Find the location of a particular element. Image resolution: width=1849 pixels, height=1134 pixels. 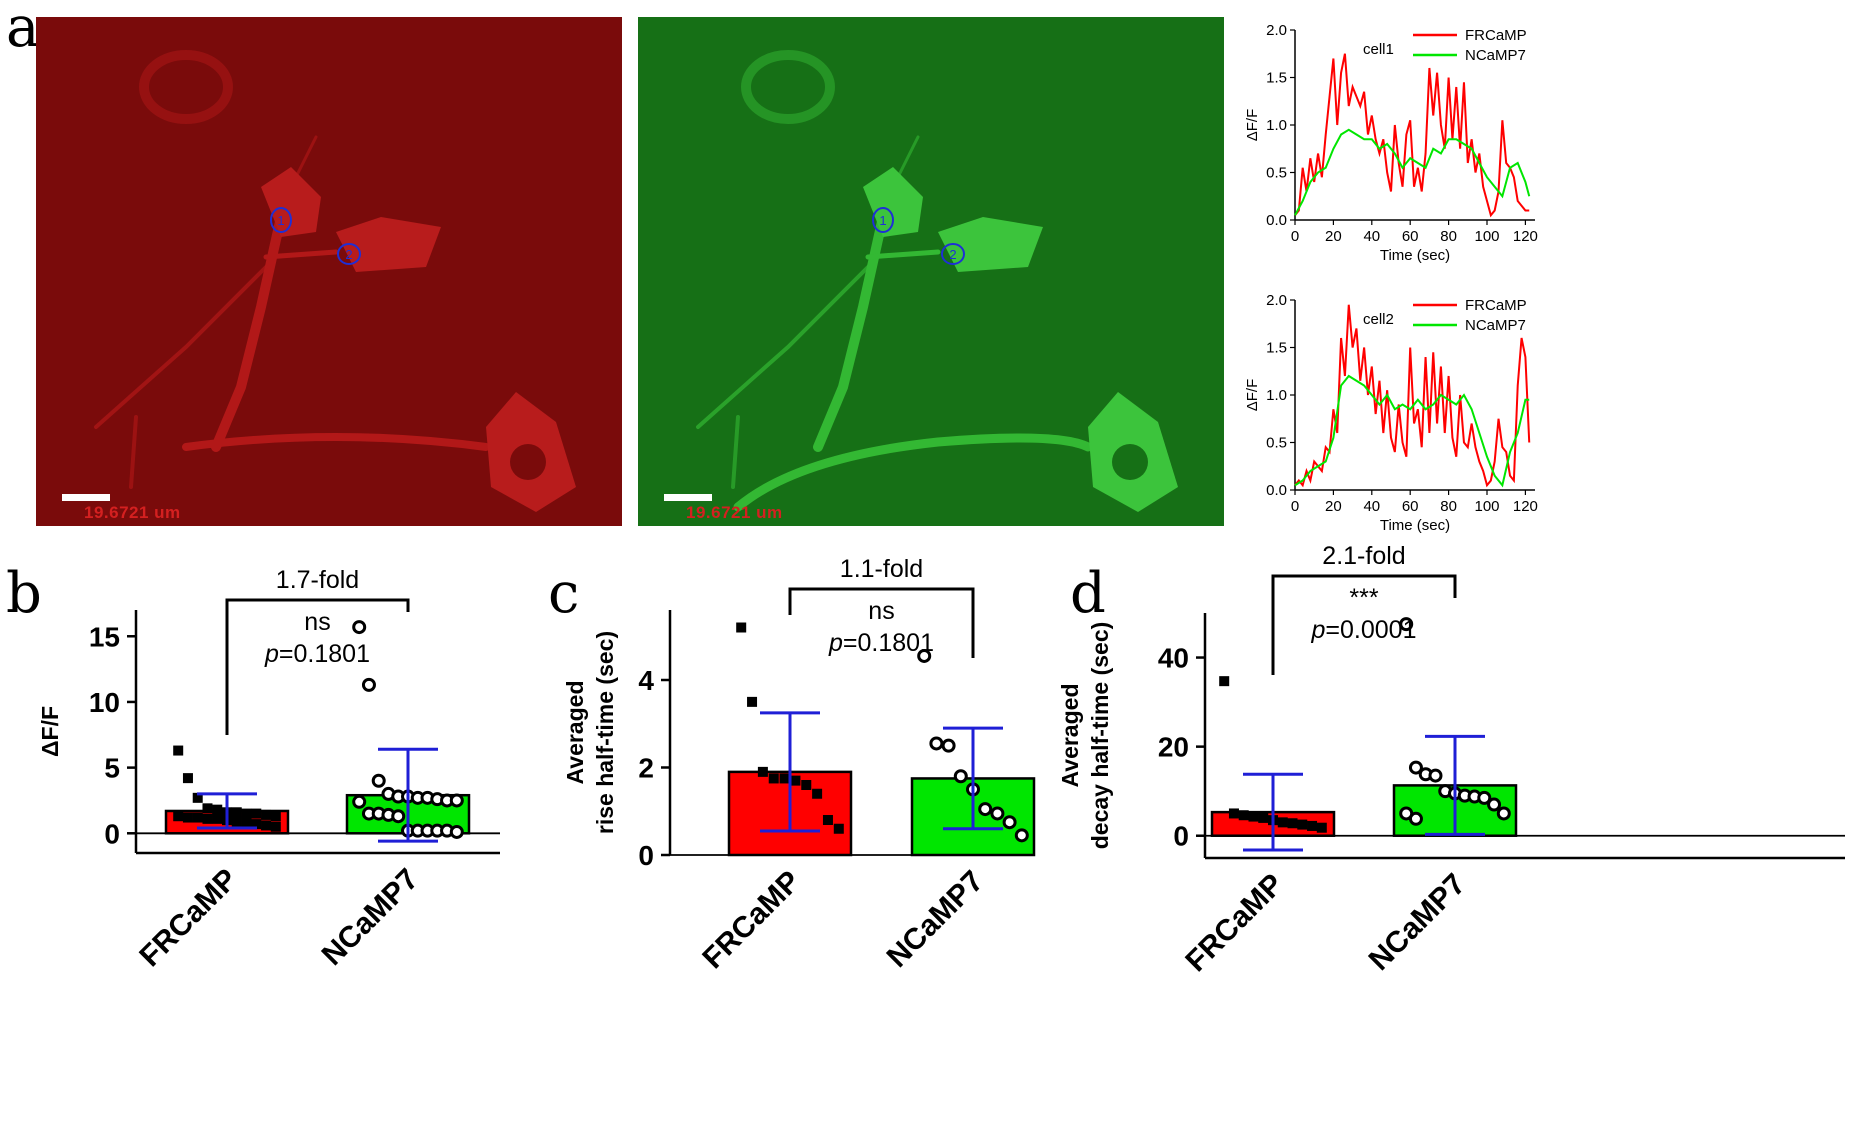

scale-text-red: 19.6721 um is located at coordinates (132, 512).